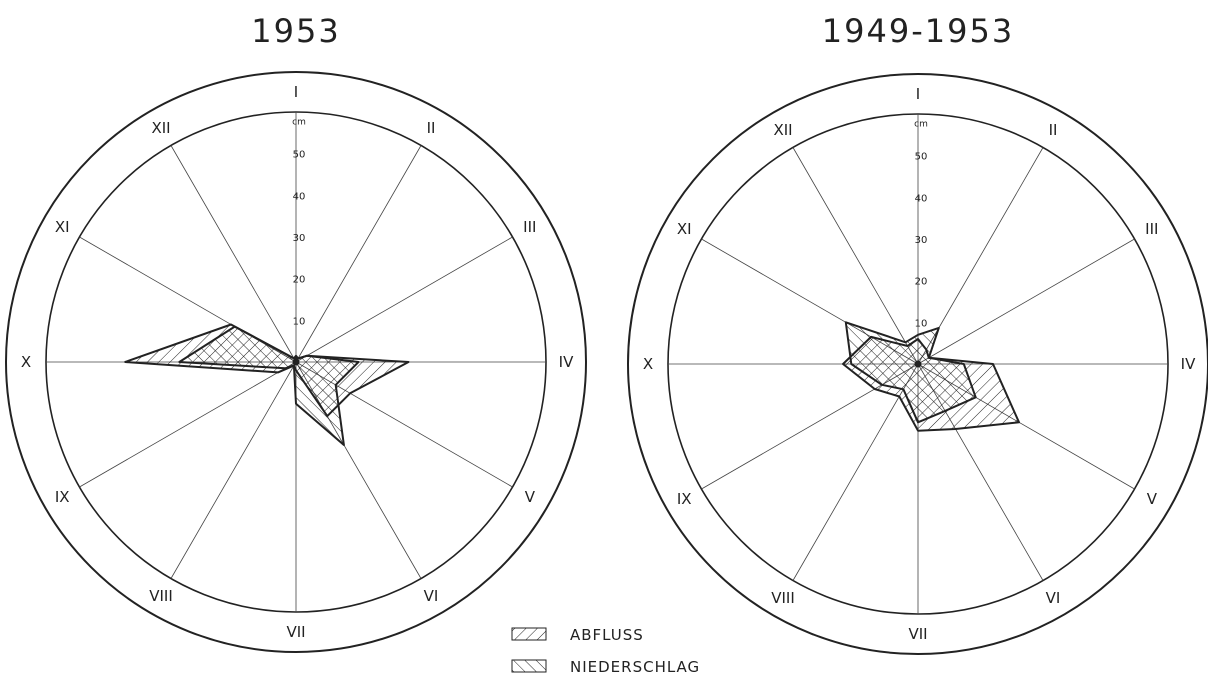 The height and width of the screenshot is (681, 1208). Describe the element at coordinates (529, 634) in the screenshot. I see `legend-swatch-abfluss` at that location.